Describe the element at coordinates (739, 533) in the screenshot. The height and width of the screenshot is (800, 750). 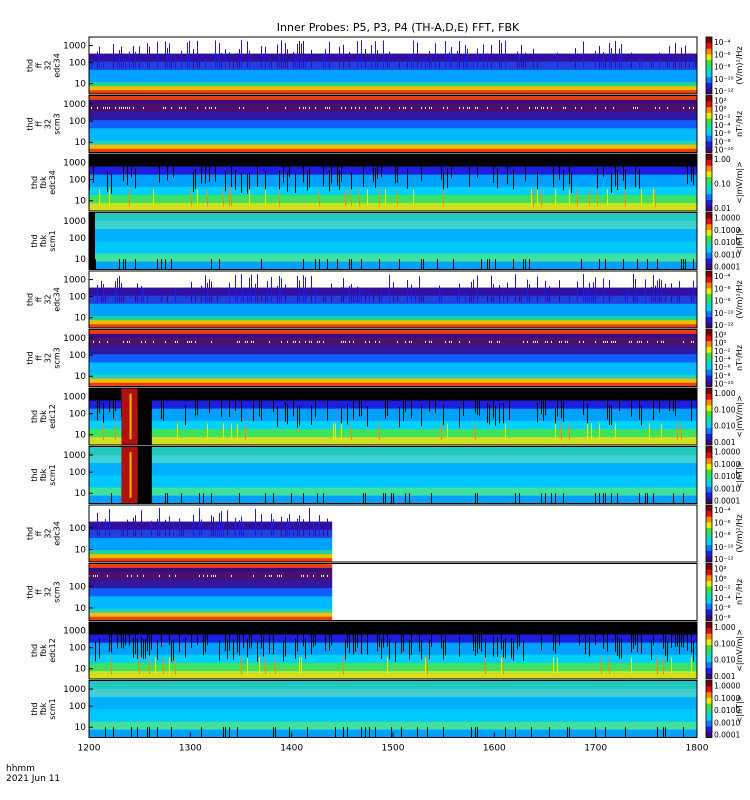
I see `colorbar-label: (V/m)²/Hz` at that location.